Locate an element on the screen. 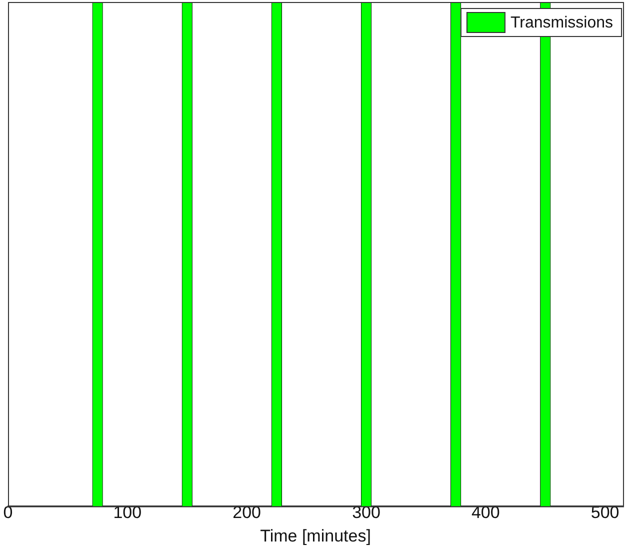 The width and height of the screenshot is (625, 551). x-axis-title: Time [minutes] is located at coordinates (315, 536).